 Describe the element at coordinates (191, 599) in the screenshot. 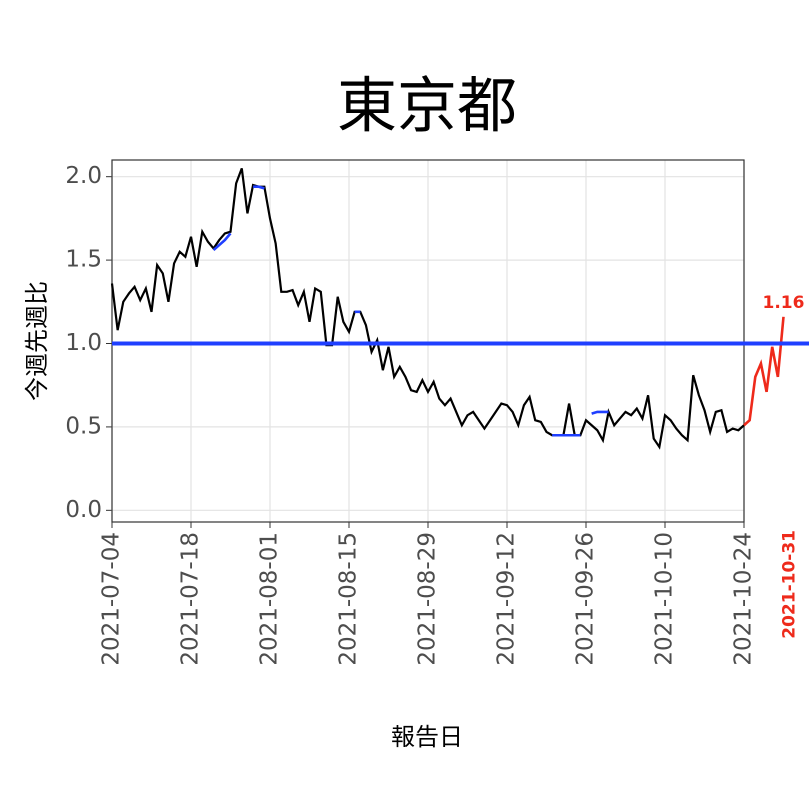

I see `x-tick-label: 2021-07-18` at that location.